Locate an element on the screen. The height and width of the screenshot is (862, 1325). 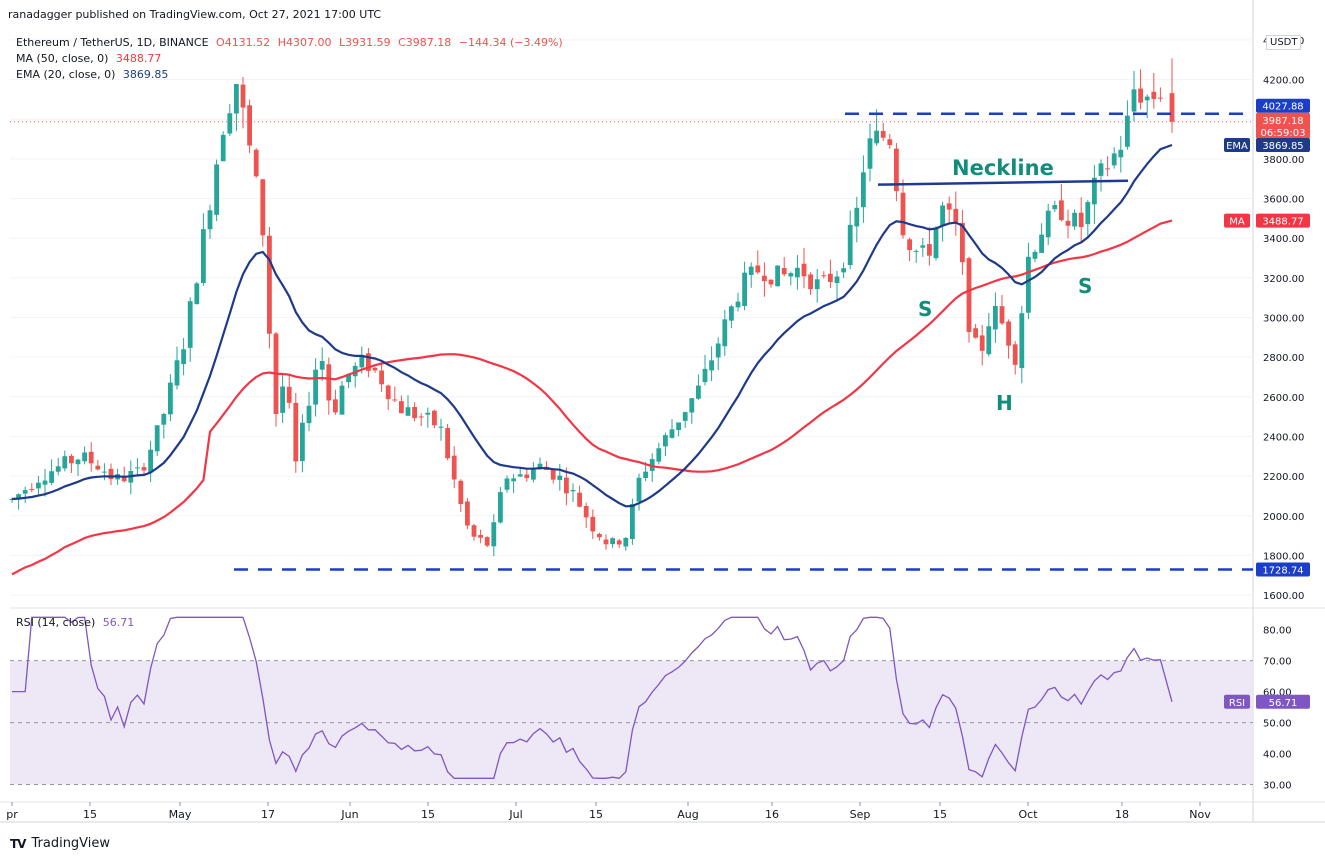
support-price-badge is located at coordinates (1283, 569).